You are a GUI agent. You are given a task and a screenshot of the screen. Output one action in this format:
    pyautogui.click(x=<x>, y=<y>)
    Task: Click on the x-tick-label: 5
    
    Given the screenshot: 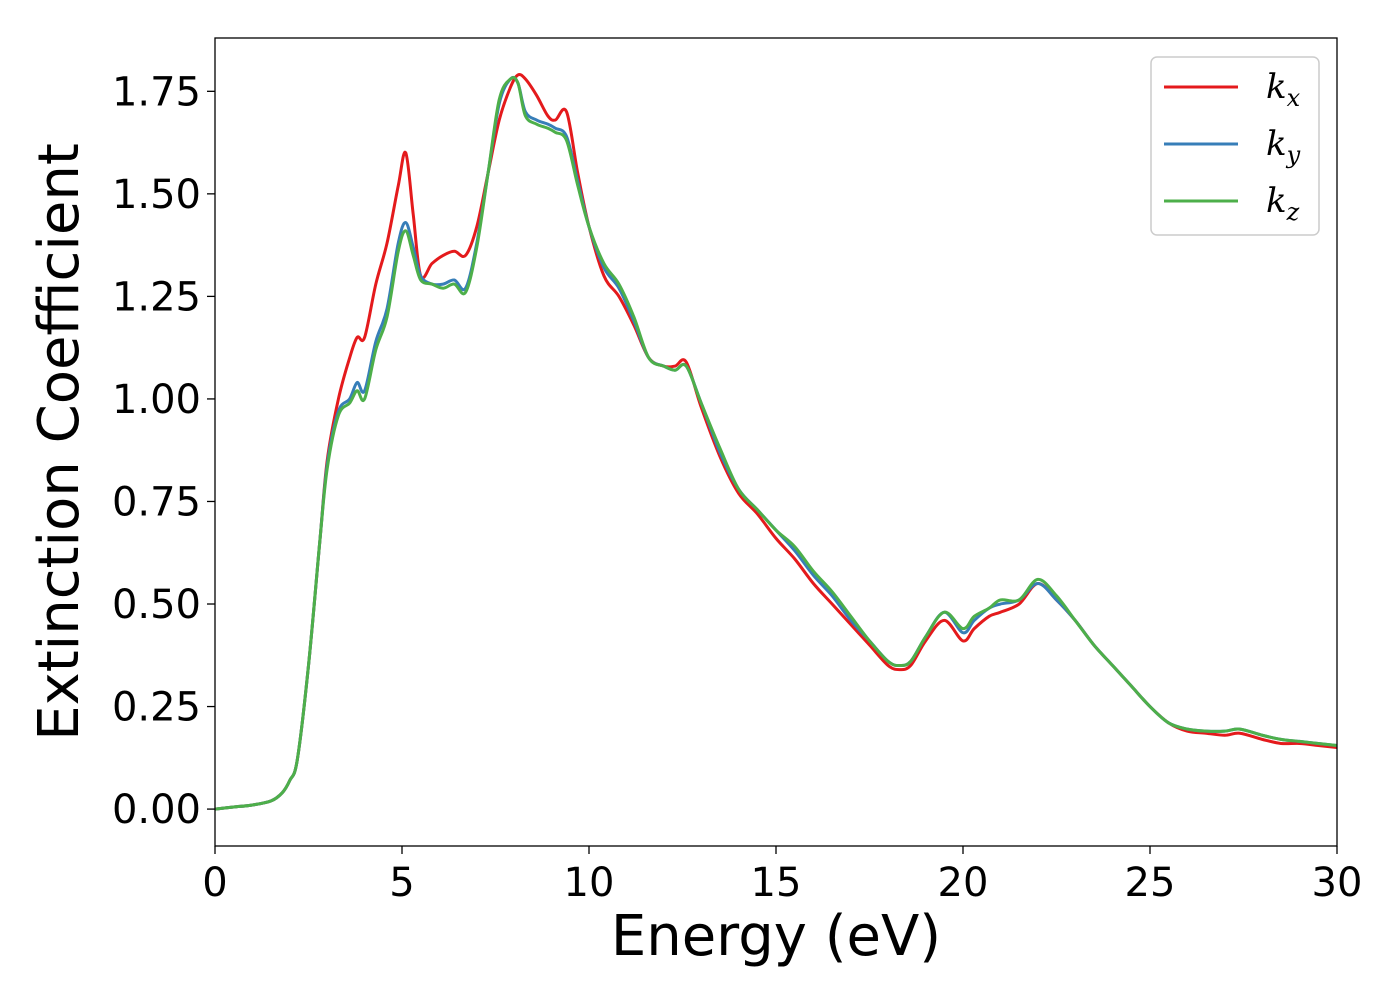 What is the action you would take?
    pyautogui.click(x=401, y=883)
    